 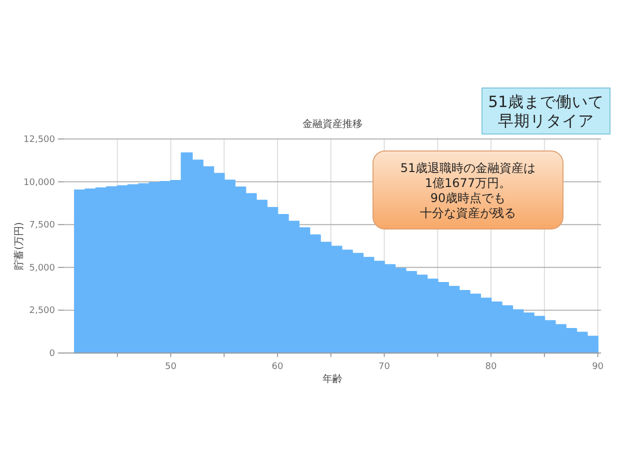 What do you see at coordinates (42, 268) in the screenshot?
I see `y-tick-label: 5,000` at bounding box center [42, 268].